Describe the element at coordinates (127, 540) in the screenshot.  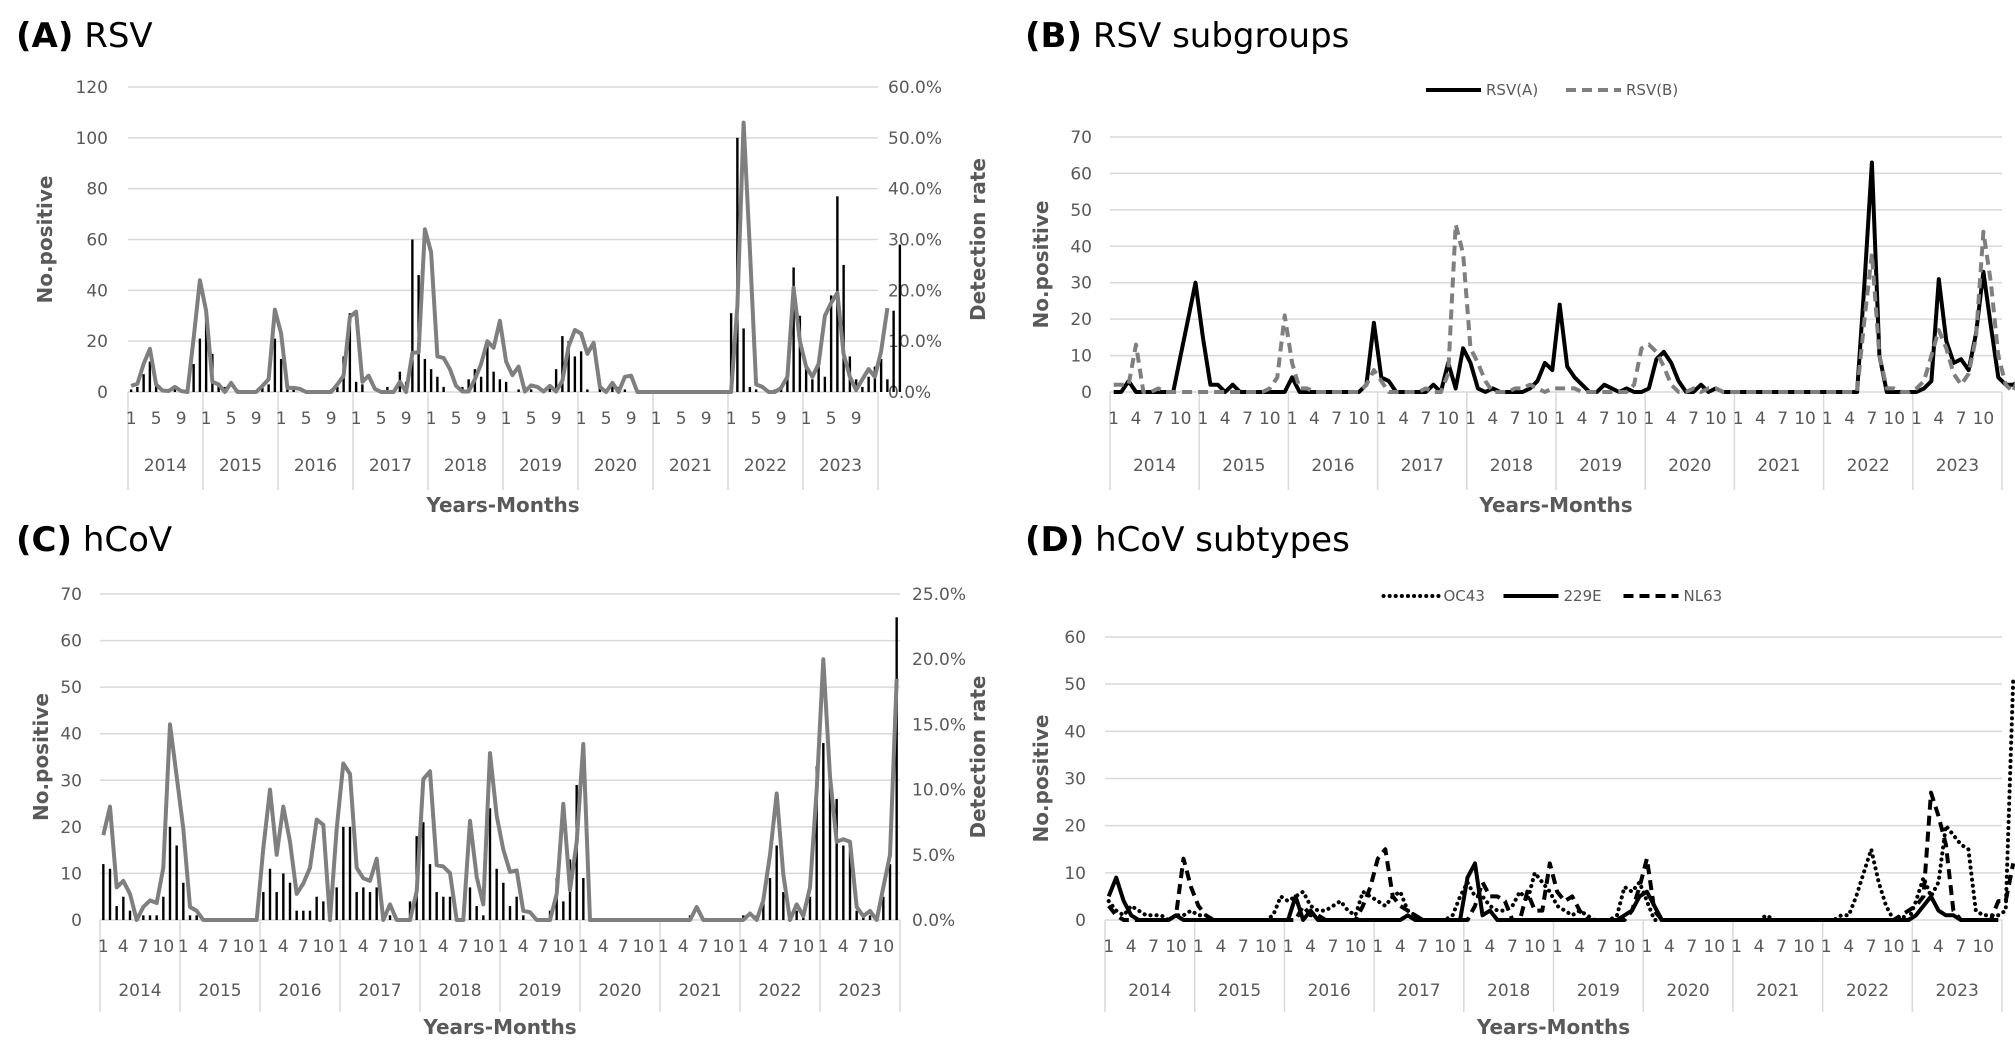
I see `panel-c-title-text: hCoV` at that location.